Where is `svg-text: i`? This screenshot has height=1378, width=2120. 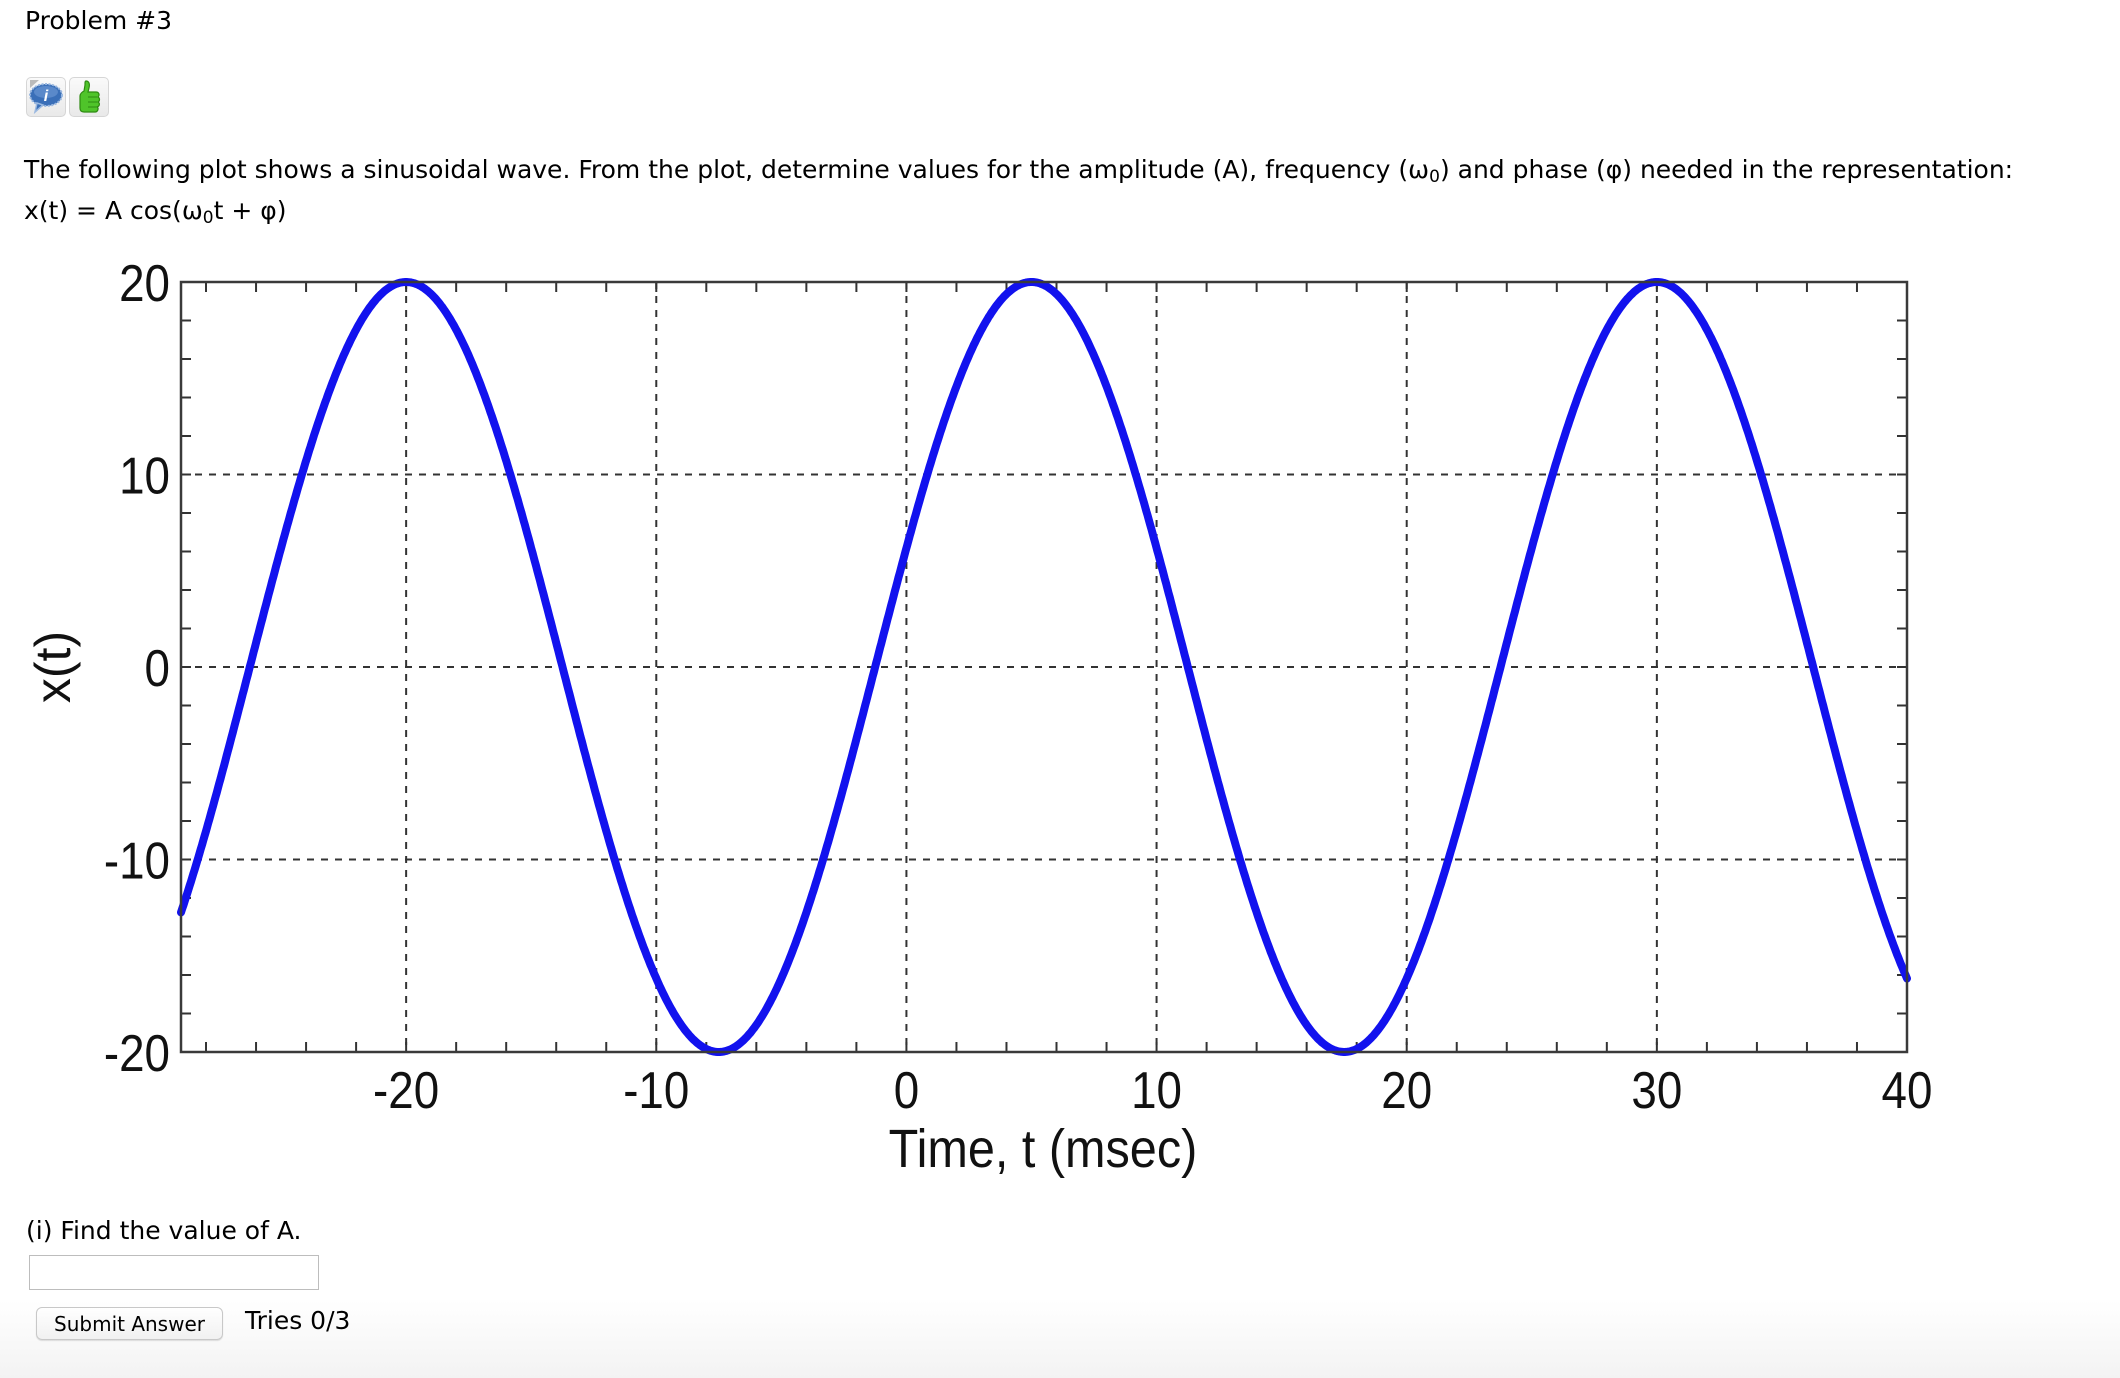 svg-text: i is located at coordinates (46, 96).